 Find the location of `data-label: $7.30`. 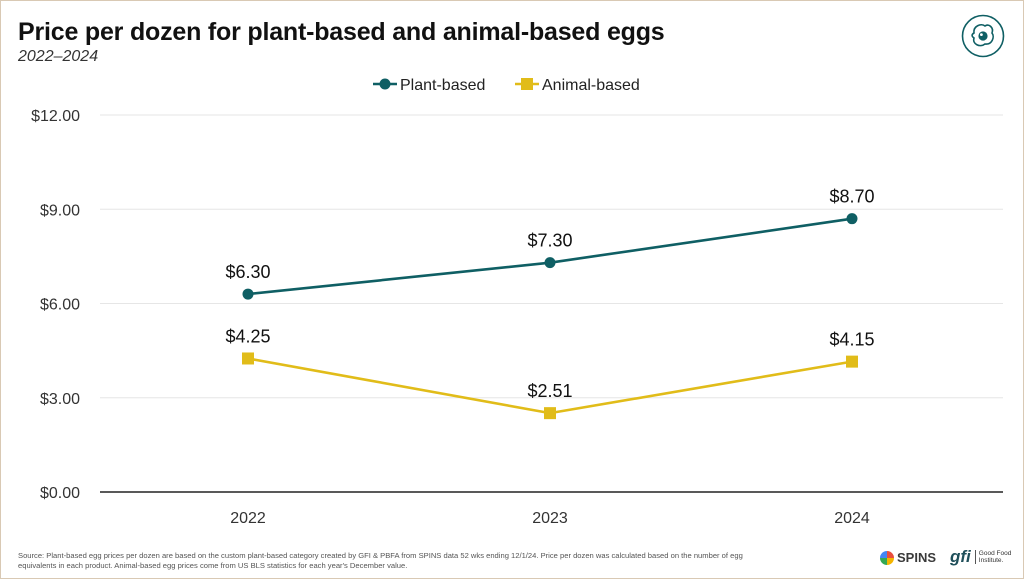

data-label: $7.30 is located at coordinates (549, 241).